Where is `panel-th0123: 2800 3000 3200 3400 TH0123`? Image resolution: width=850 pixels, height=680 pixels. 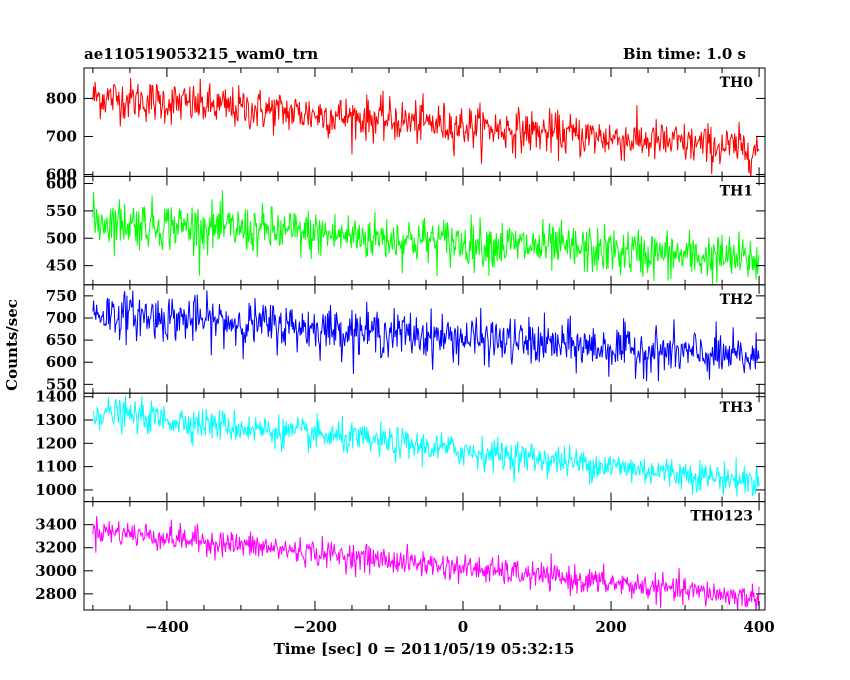 panel-th0123: 2800 3000 3200 3400 TH0123 is located at coordinates (400, 556).